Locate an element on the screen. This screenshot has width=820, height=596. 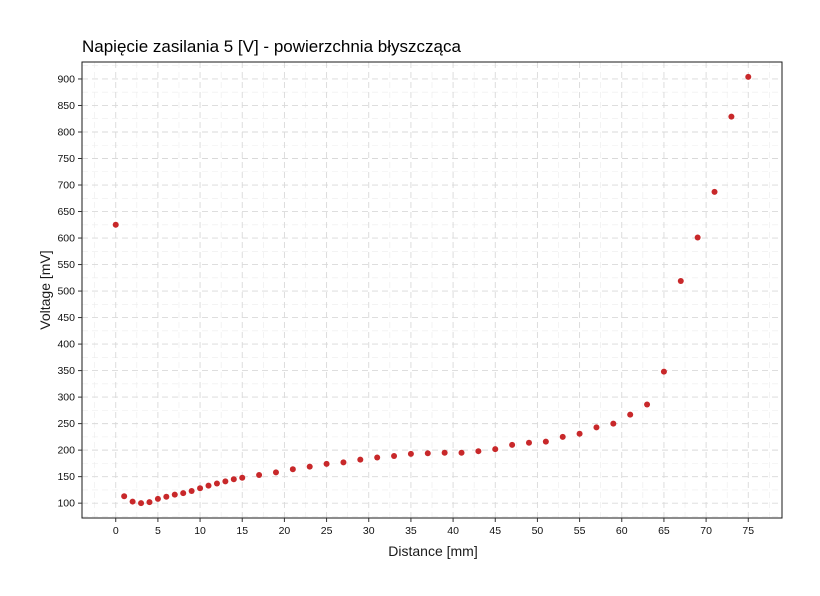
x-tick-label: 40 is located at coordinates (453, 531).